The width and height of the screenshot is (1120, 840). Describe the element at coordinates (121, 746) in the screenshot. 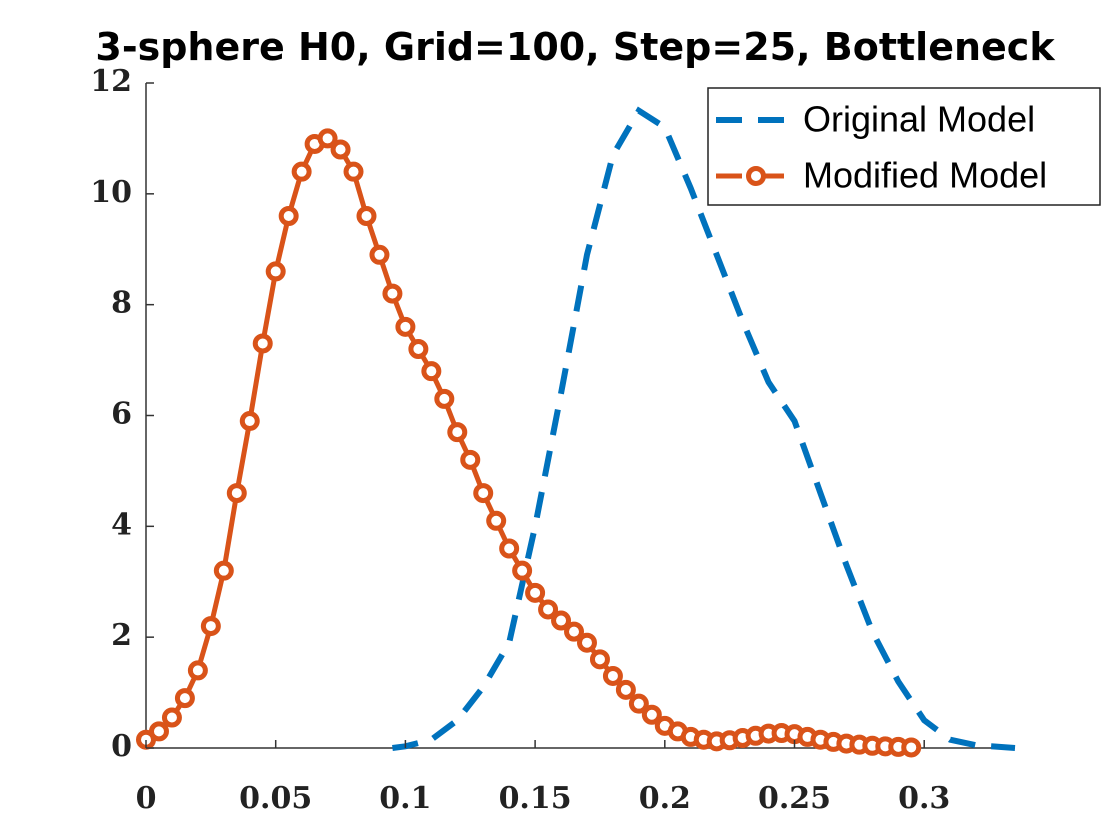

I see `y-tick-label: 0` at that location.